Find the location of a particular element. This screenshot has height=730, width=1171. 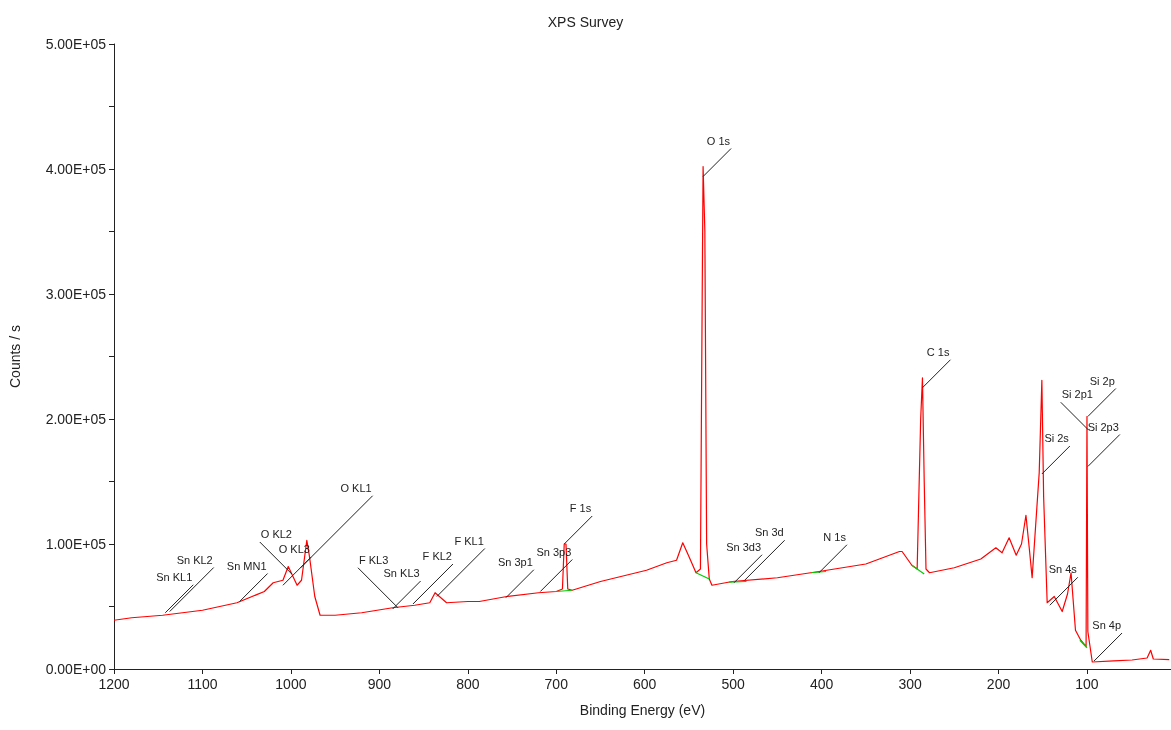

x-tick-label: 900 is located at coordinates (379, 684).